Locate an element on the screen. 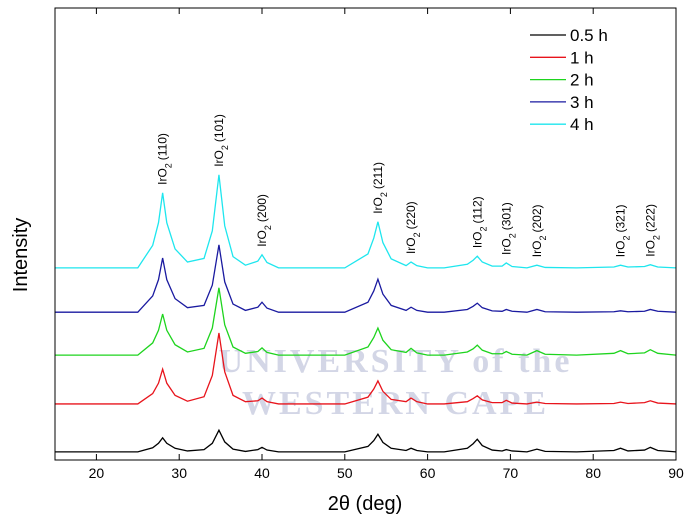  peak-label: IrO2 (112) is located at coordinates (479, 222).